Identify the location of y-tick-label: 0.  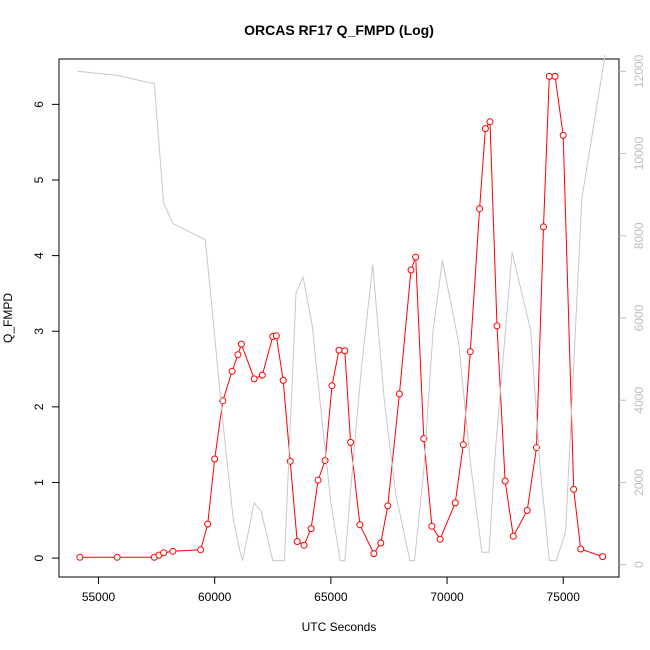
(39, 557).